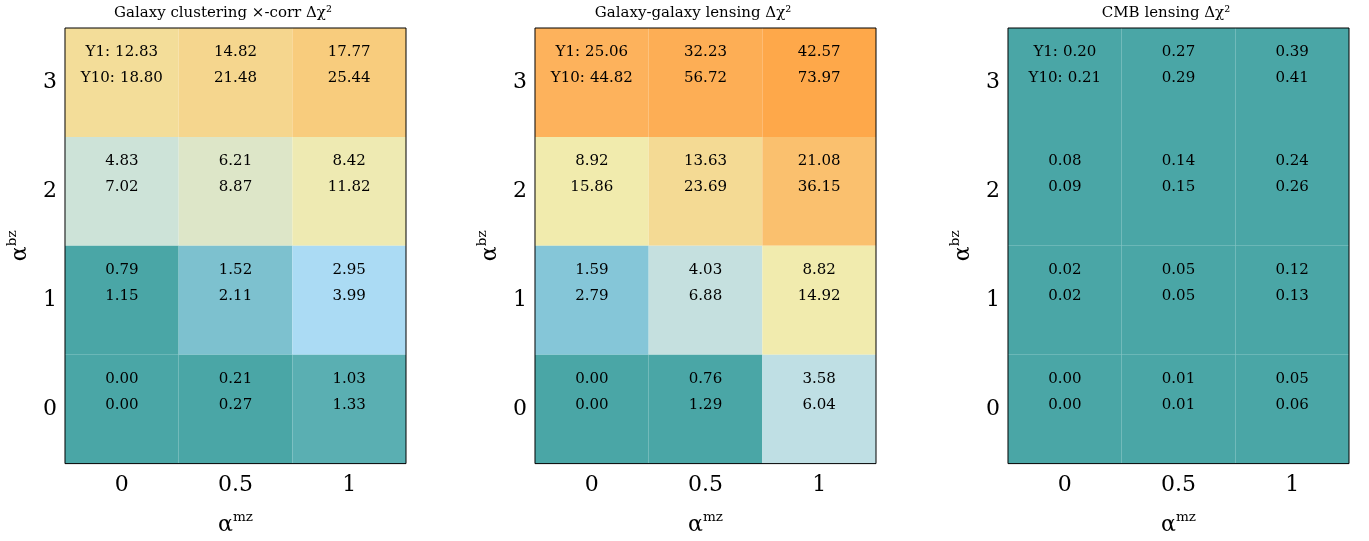 The image size is (1369, 541). Describe the element at coordinates (819, 160) in the screenshot. I see `data-label: 21.08` at that location.